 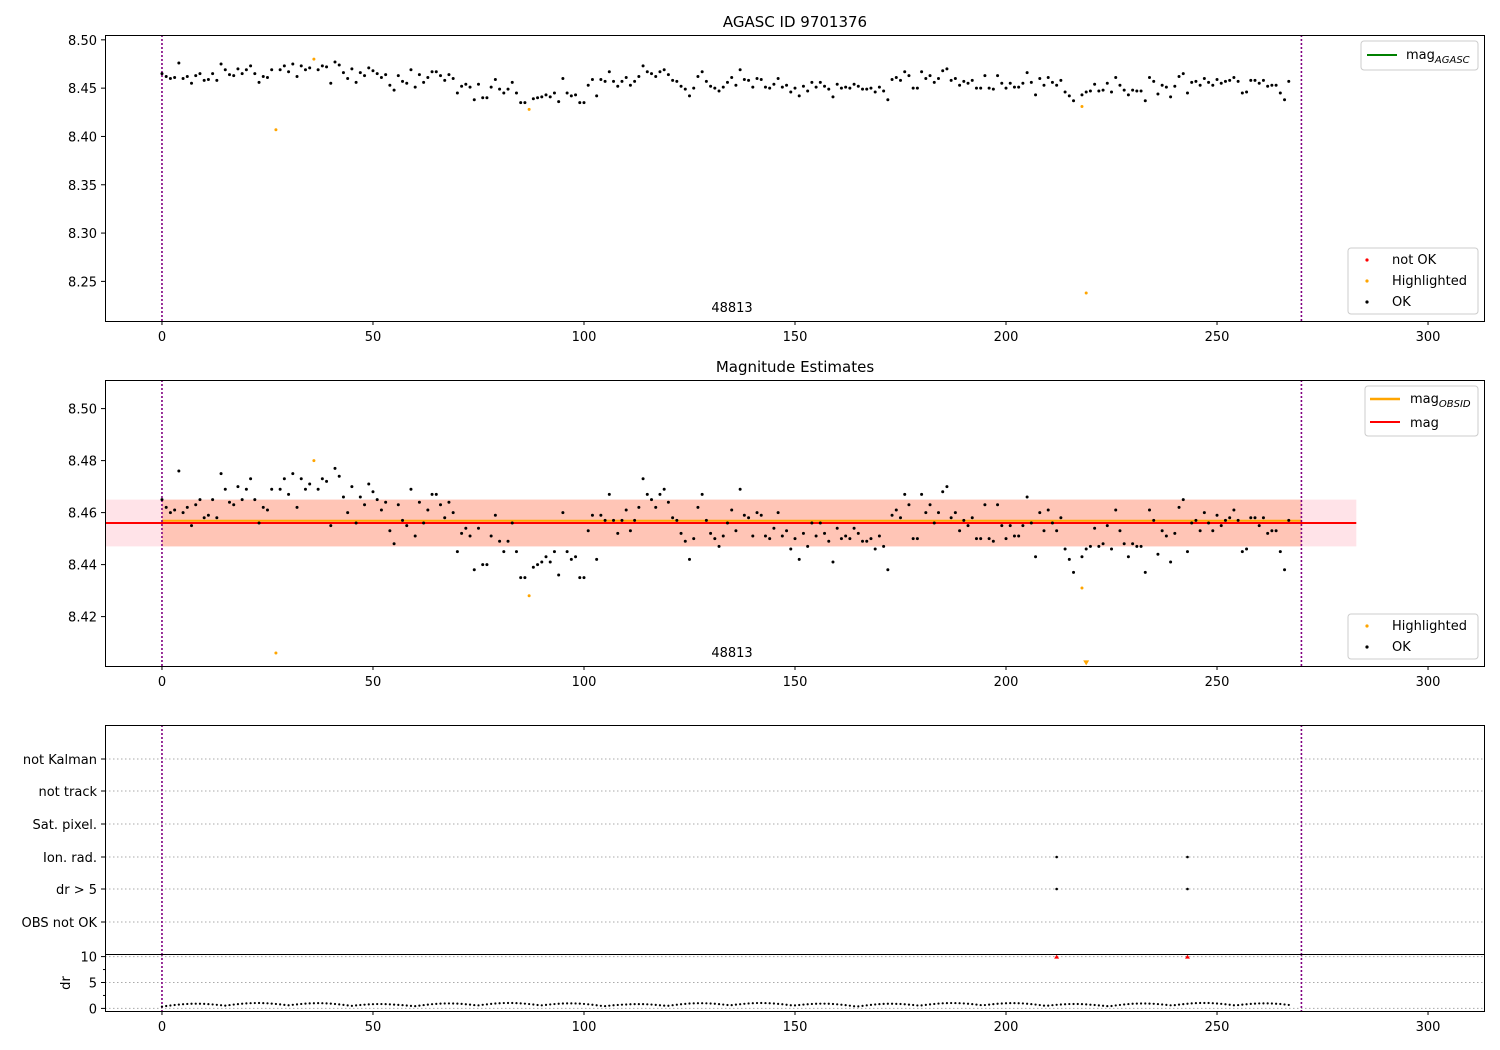 I want to click on data-point-highlighted, so click(x=529, y=596).